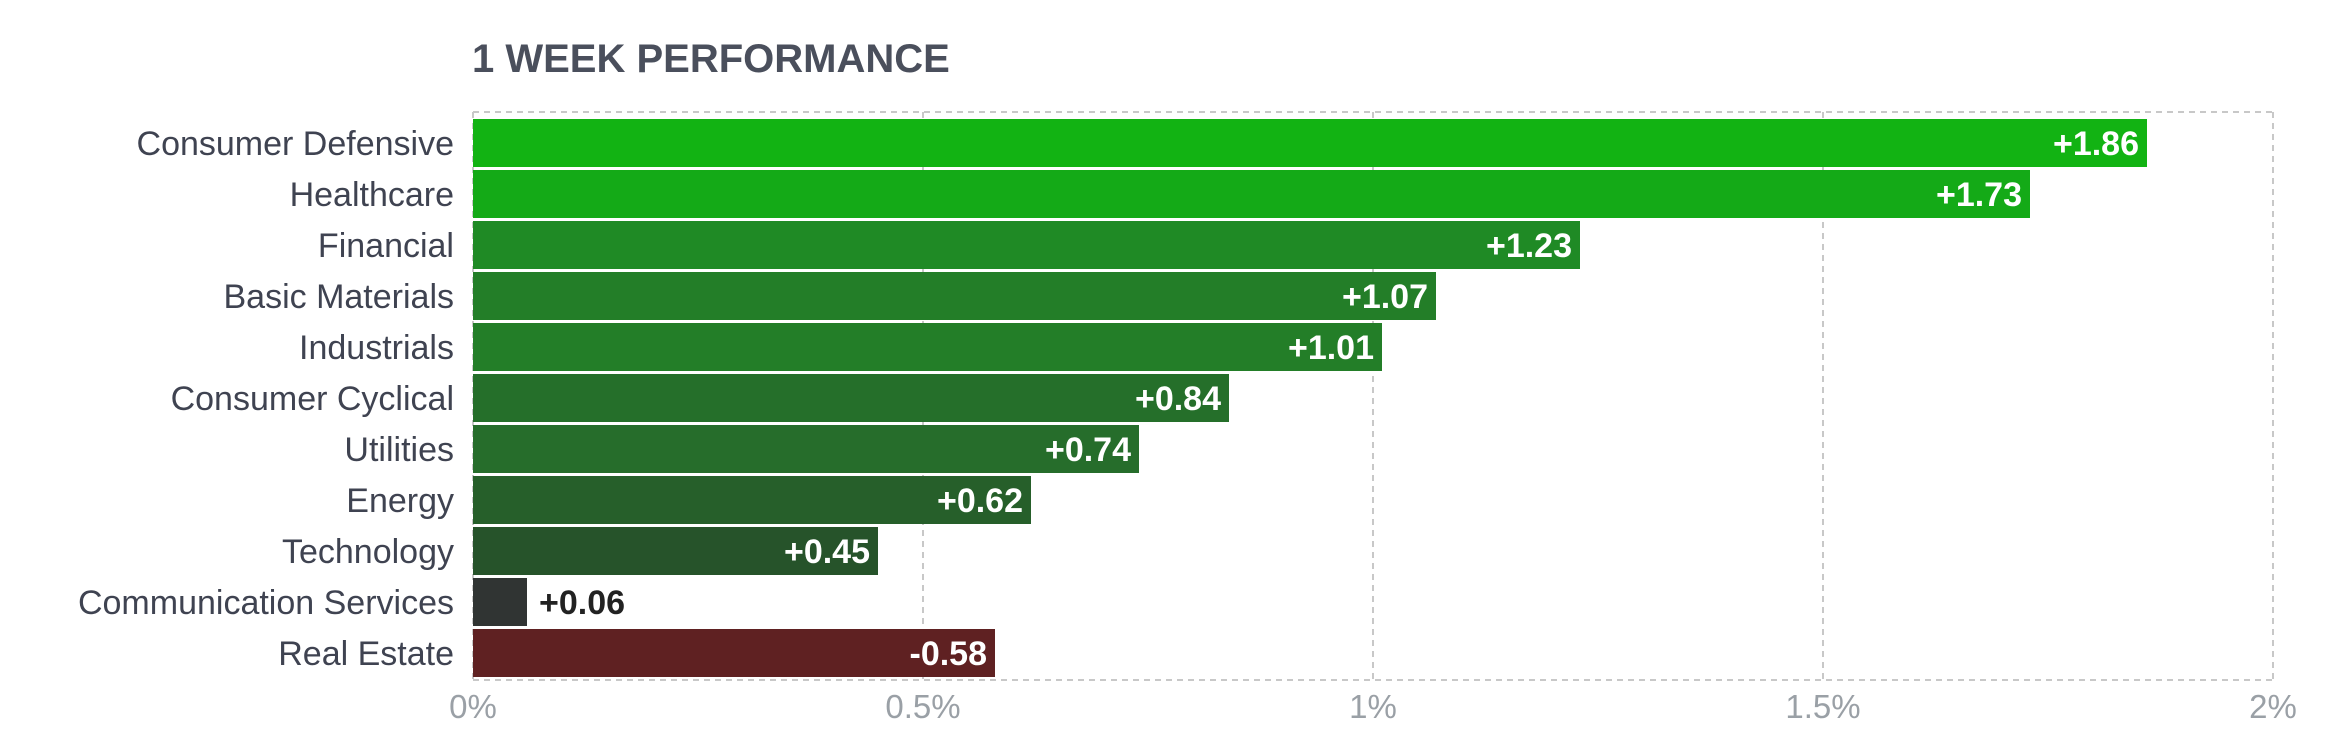 The width and height of the screenshot is (2334, 746). What do you see at coordinates (711, 59) in the screenshot?
I see `chart-title: 1 WEEK PERFORMANCE` at bounding box center [711, 59].